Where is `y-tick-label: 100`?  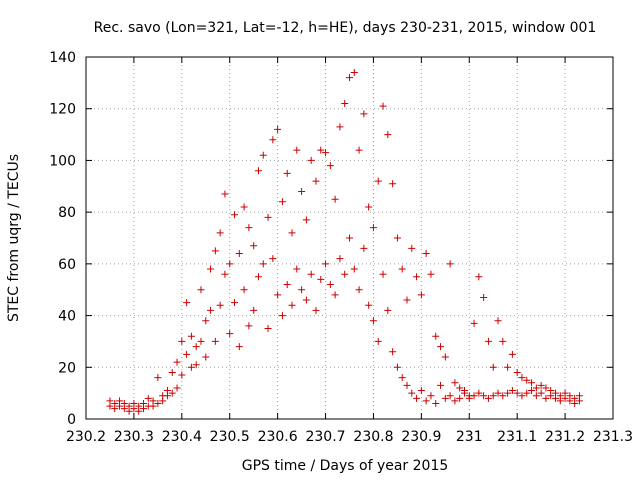 y-tick-label: 100 is located at coordinates (62, 161).